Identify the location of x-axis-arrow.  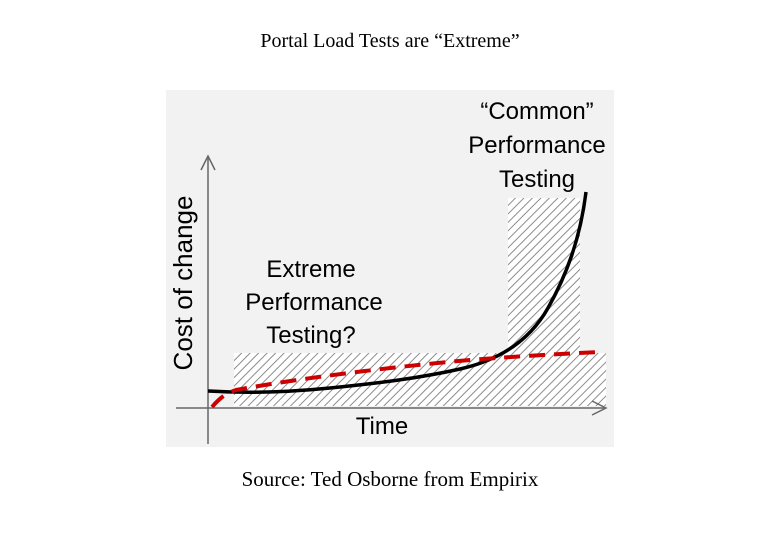
(599, 408).